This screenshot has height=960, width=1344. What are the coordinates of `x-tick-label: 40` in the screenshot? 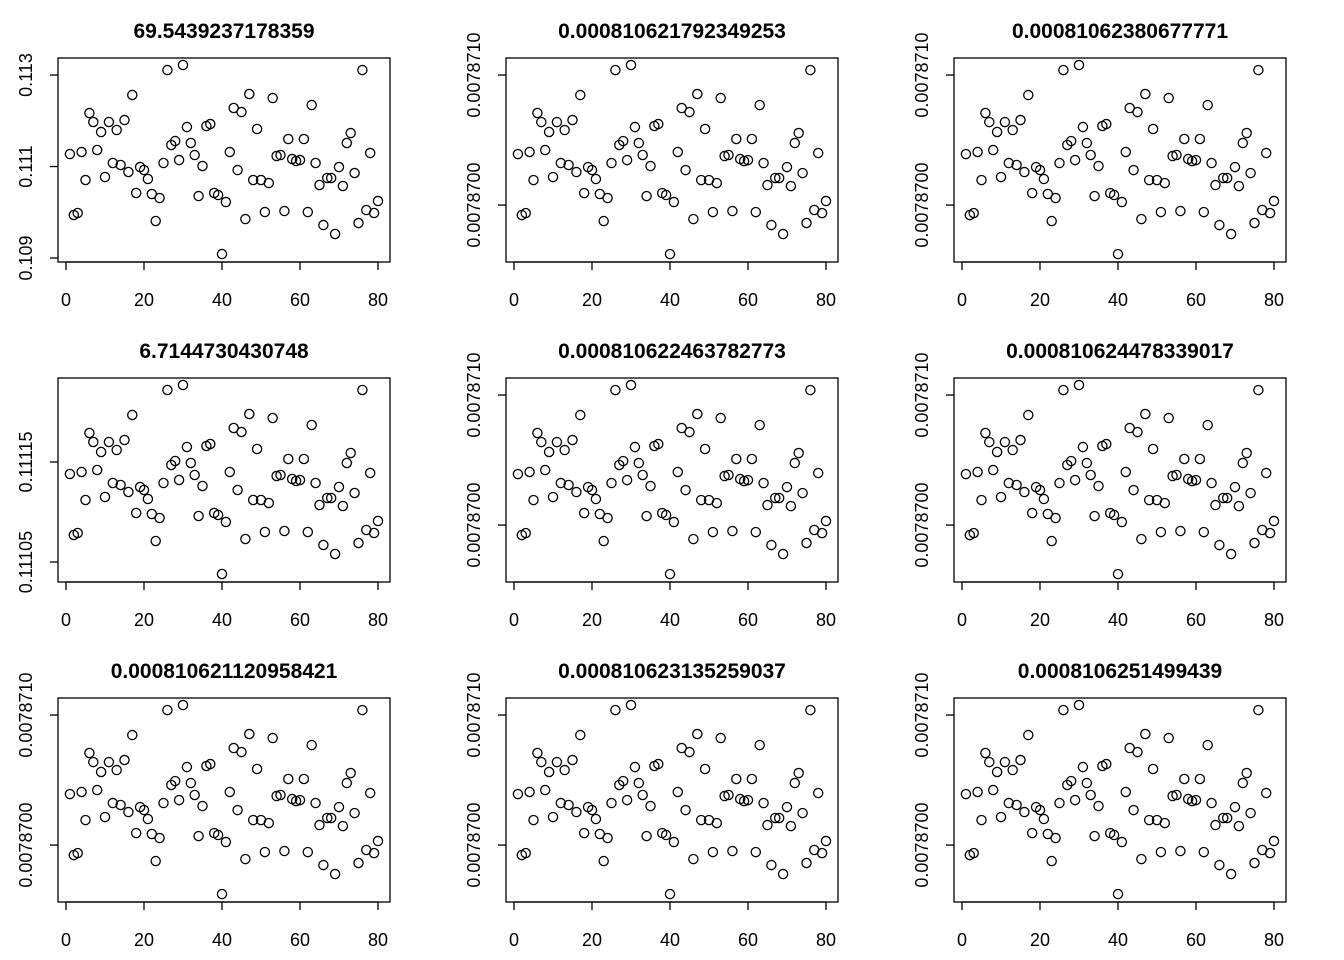 It's located at (222, 300).